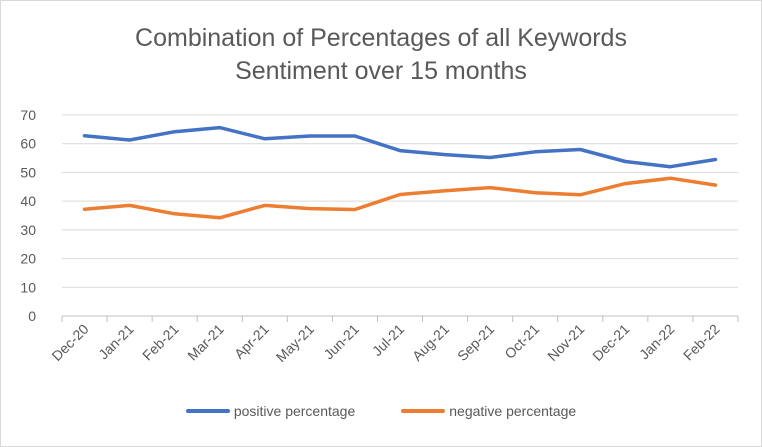 Image resolution: width=762 pixels, height=447 pixels. I want to click on x-tick-label: Mar-21, so click(205, 342).